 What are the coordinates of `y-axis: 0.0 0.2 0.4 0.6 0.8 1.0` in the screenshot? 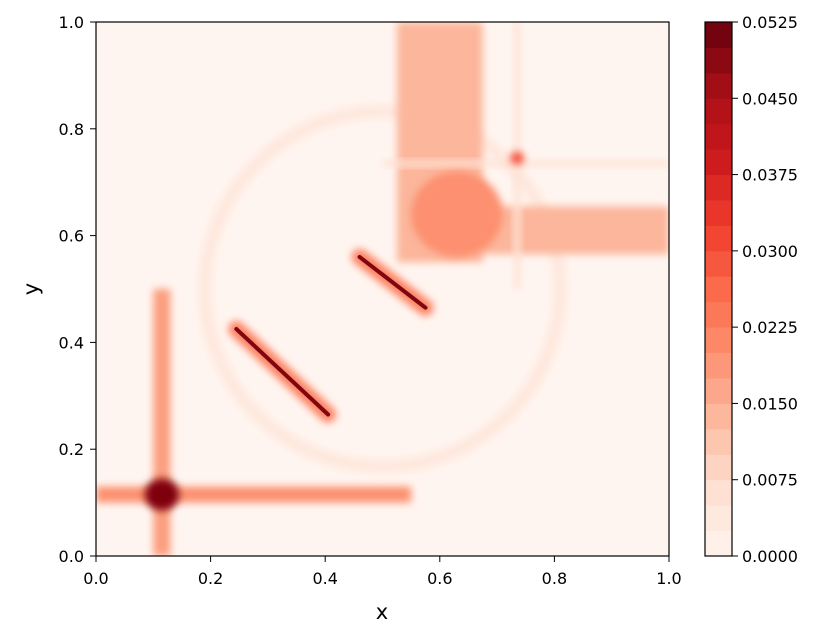 It's located at (77, 289).